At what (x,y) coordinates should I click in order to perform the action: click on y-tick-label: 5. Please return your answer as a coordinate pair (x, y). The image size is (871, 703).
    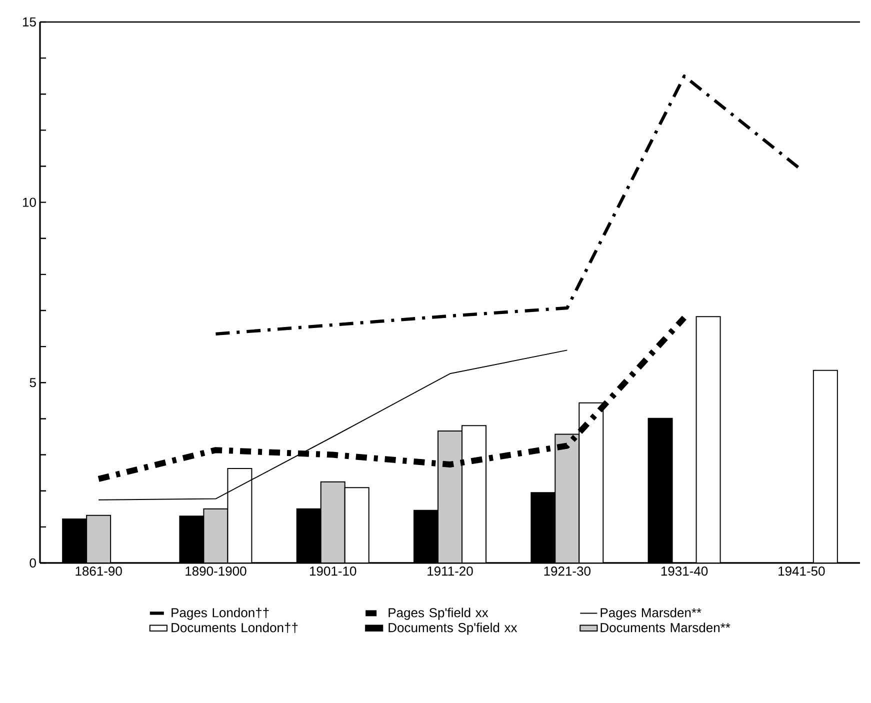
    Looking at the image, I should click on (33, 383).